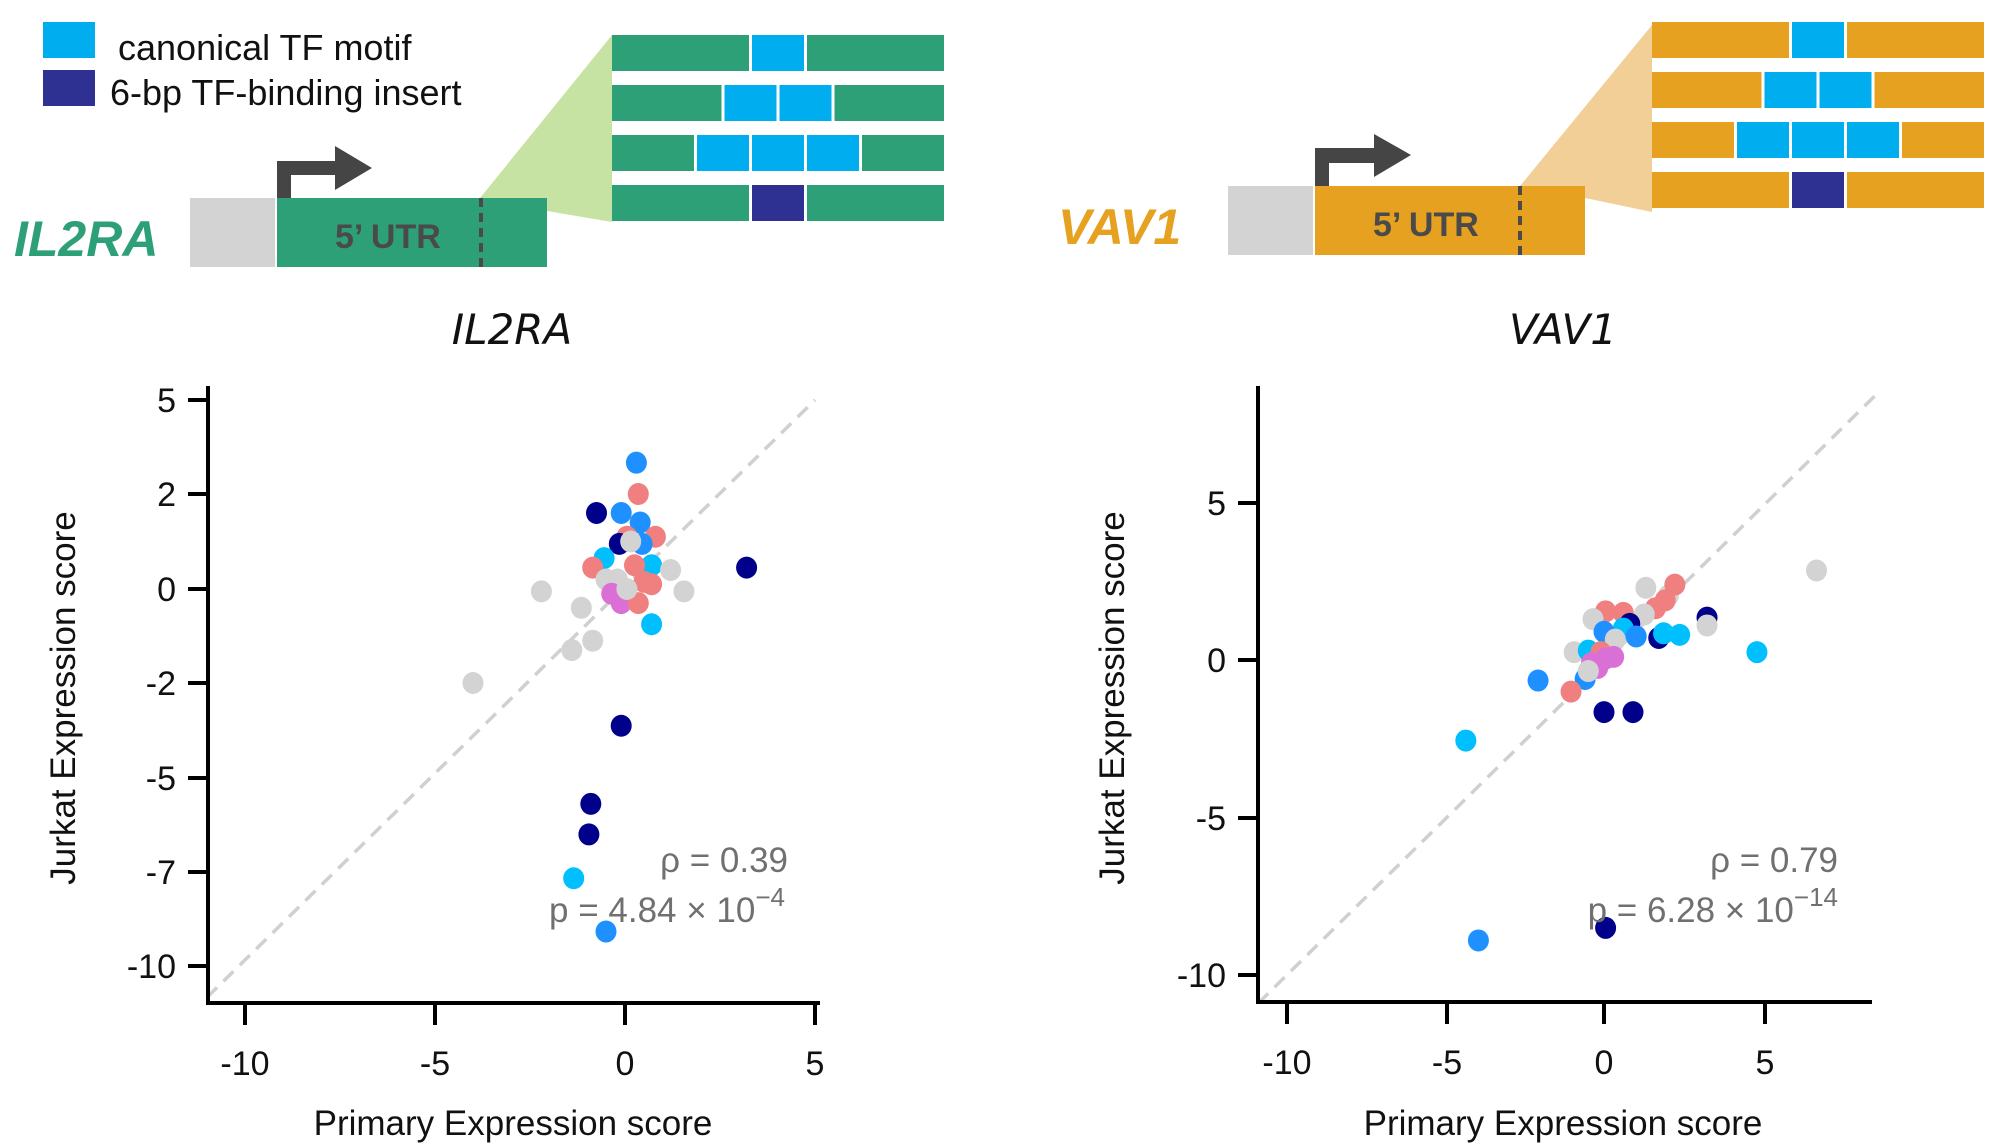  I want to click on rho-annotation: ρ = 0.79, so click(1774, 860).